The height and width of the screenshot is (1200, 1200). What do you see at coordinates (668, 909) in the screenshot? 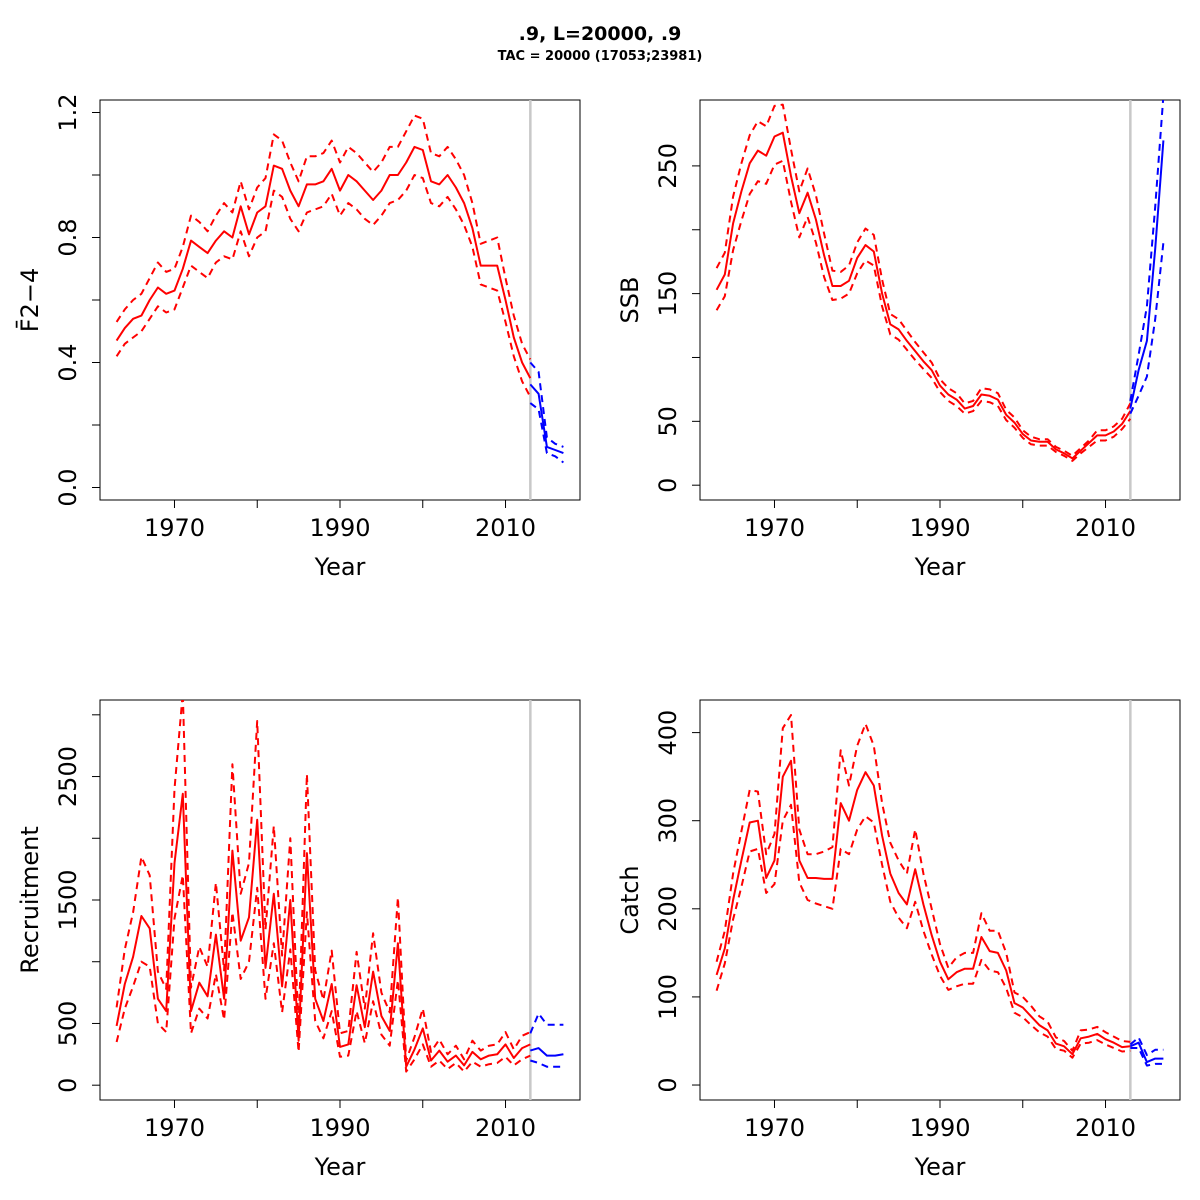
I see `y-tick-label: 200` at bounding box center [668, 909].